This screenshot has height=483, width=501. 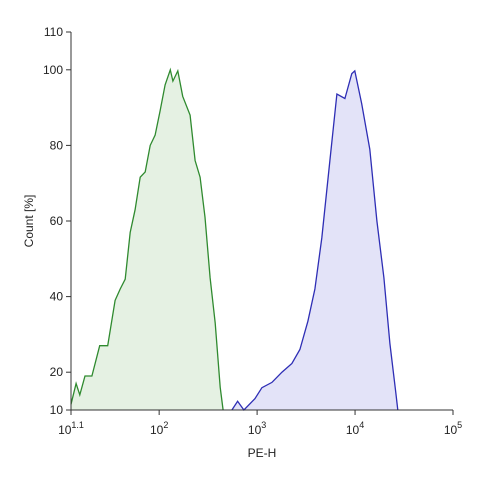 What do you see at coordinates (263, 425) in the screenshot?
I see `x-tick-exponent: 3` at bounding box center [263, 425].